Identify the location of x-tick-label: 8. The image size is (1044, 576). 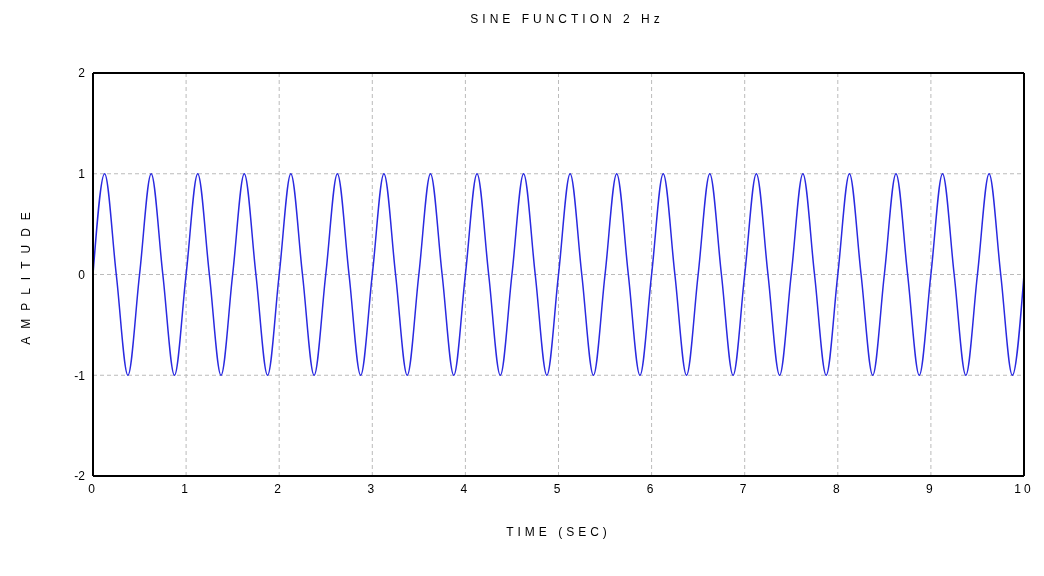
(837, 488).